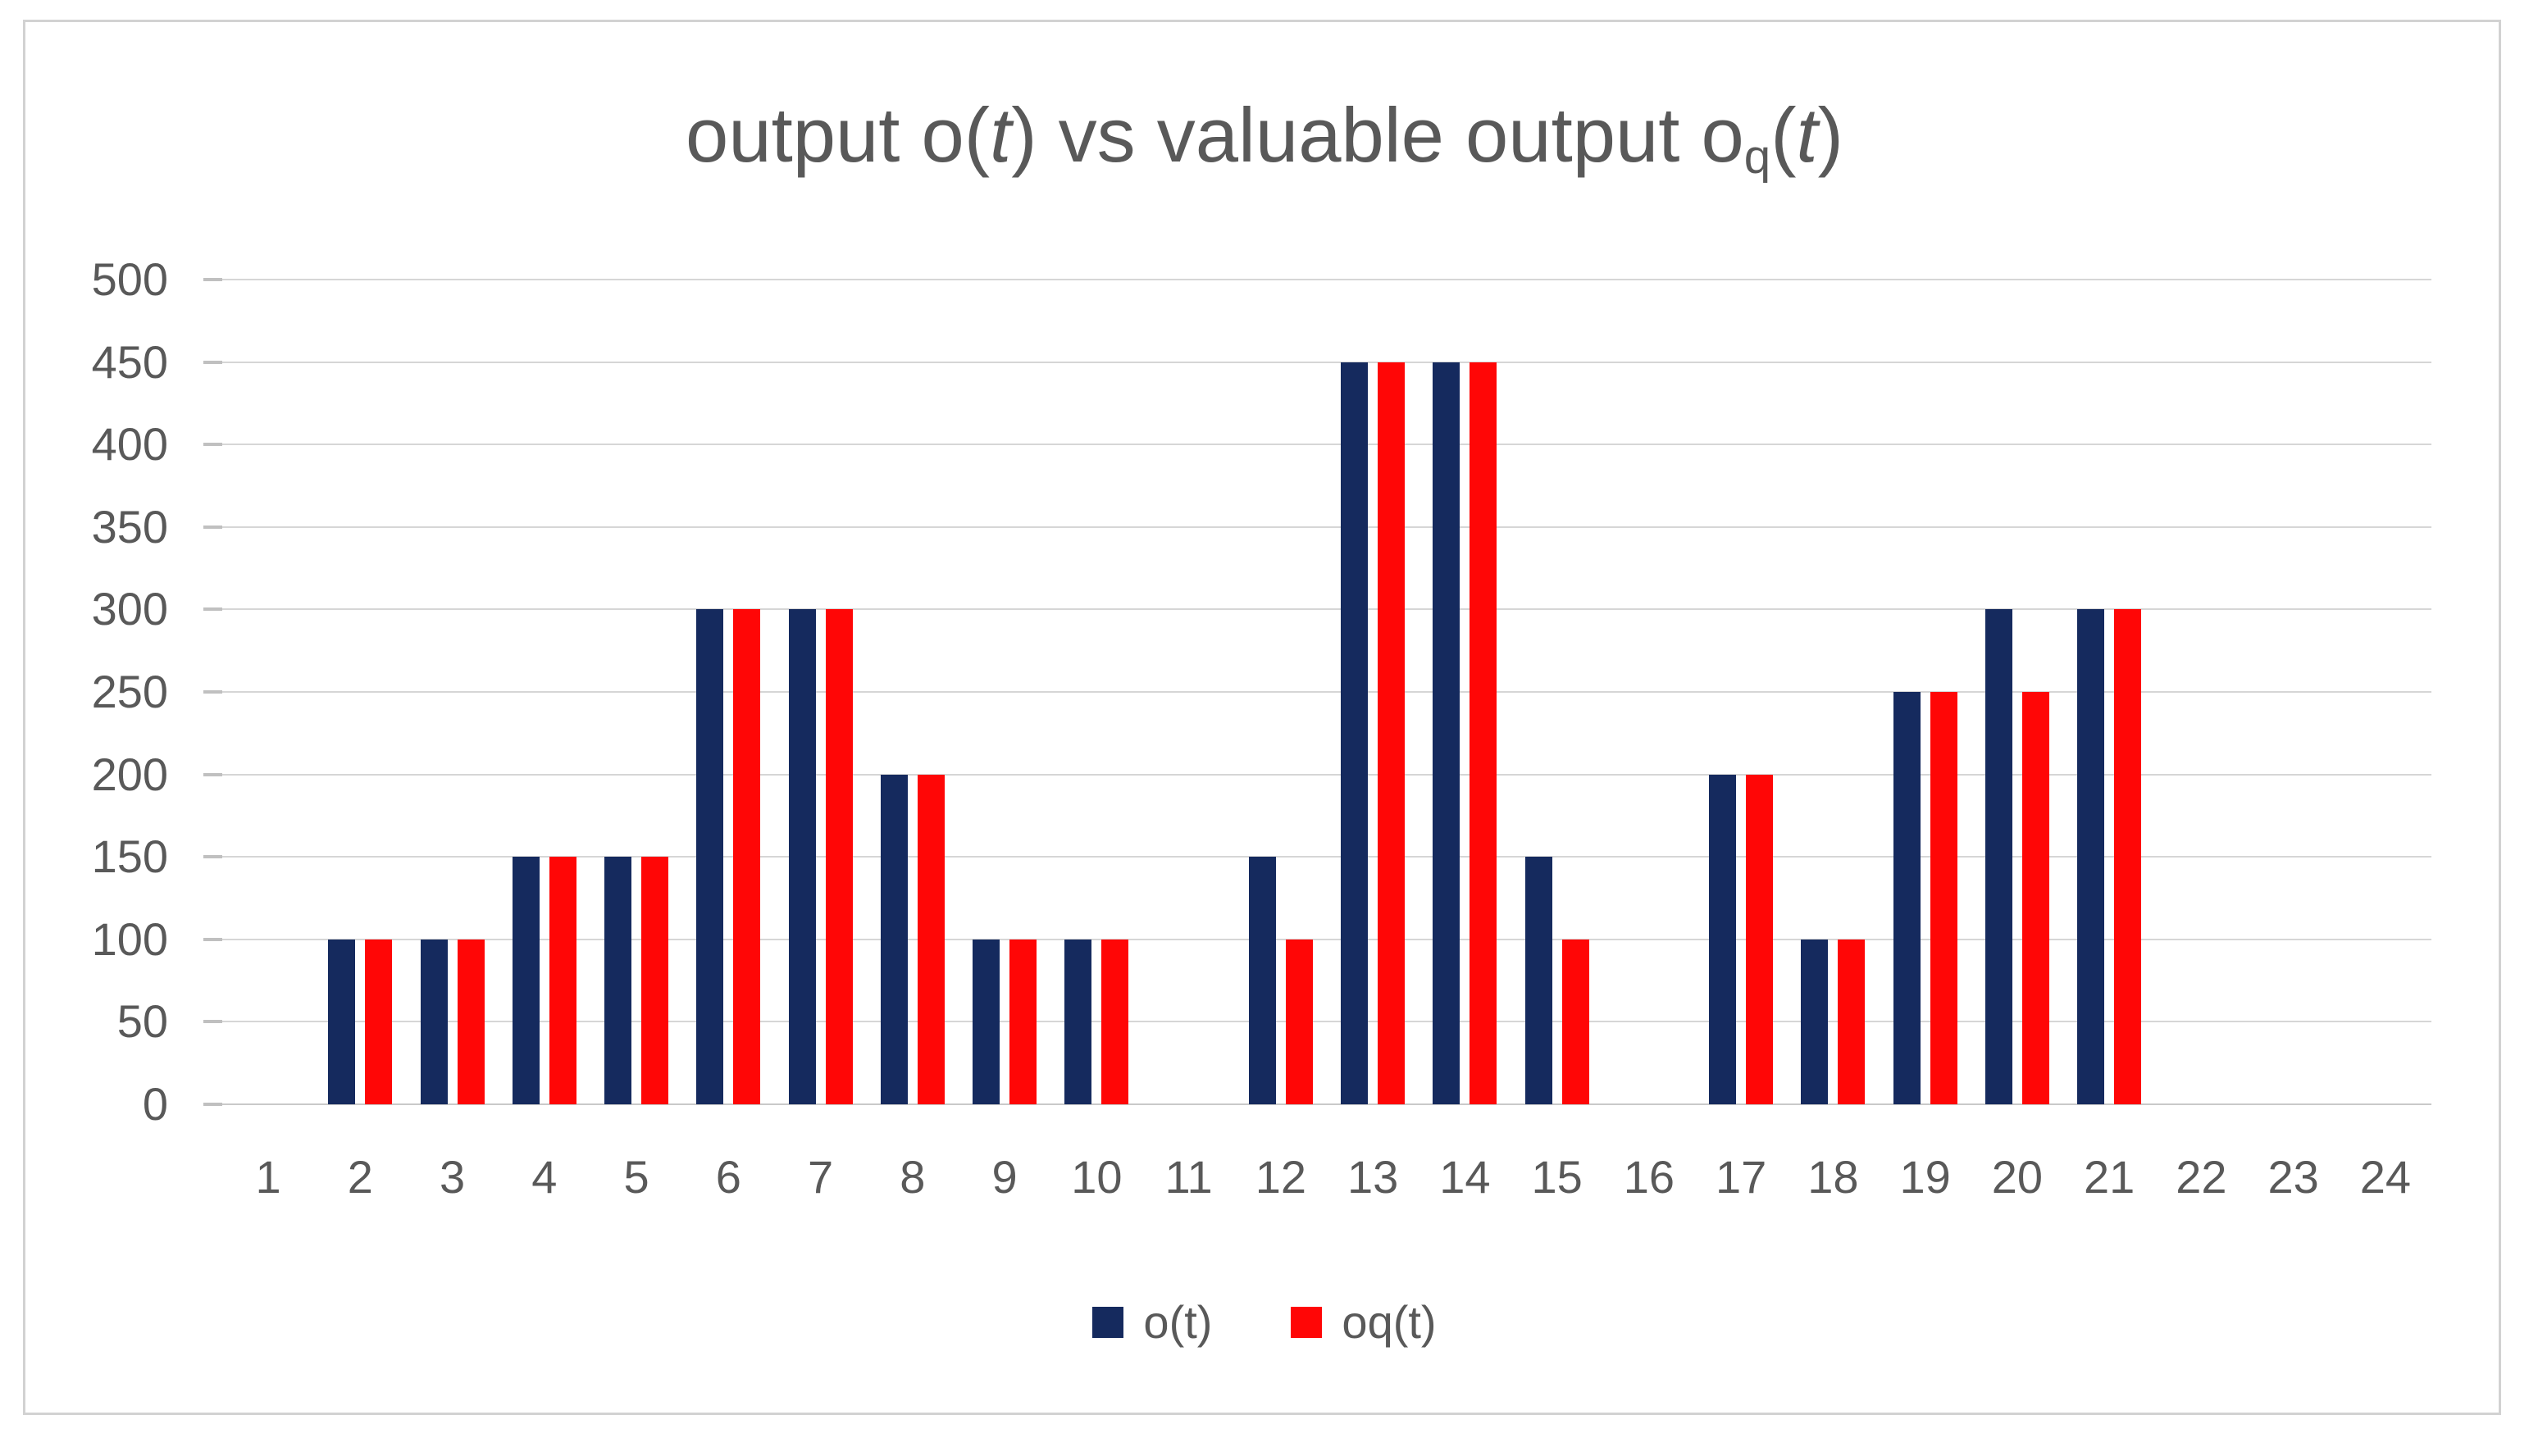  Describe the element at coordinates (1097, 1177) in the screenshot. I see `x-axis-tick-label: 10` at that location.